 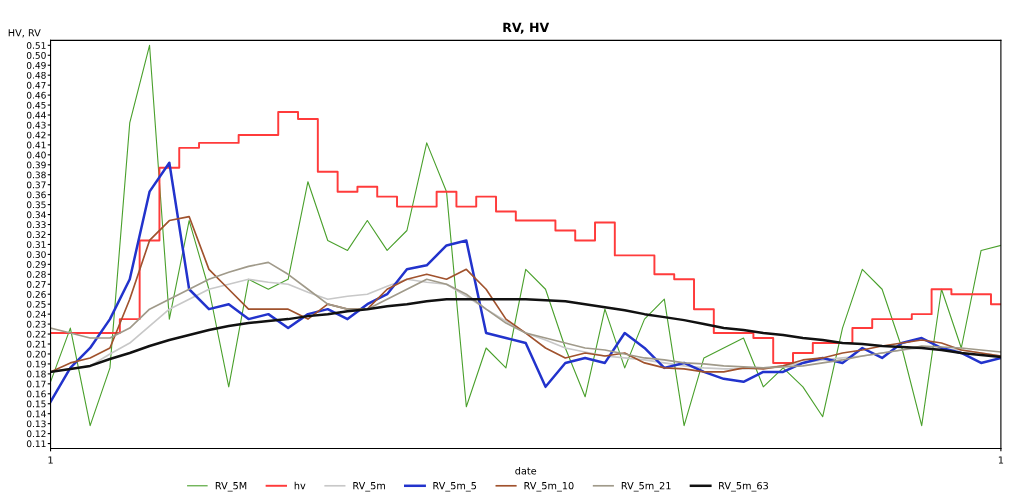 I want to click on y-tick-label: 0.13, so click(x=36, y=424).